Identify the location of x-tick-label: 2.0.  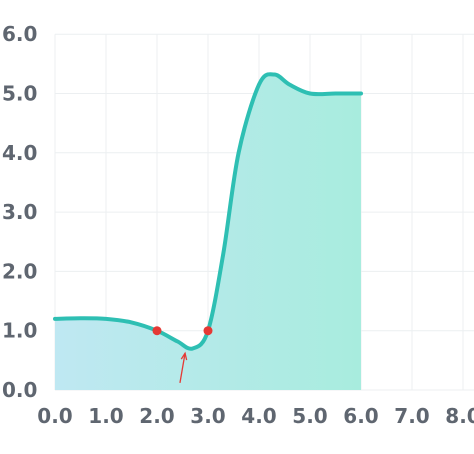
(156, 416).